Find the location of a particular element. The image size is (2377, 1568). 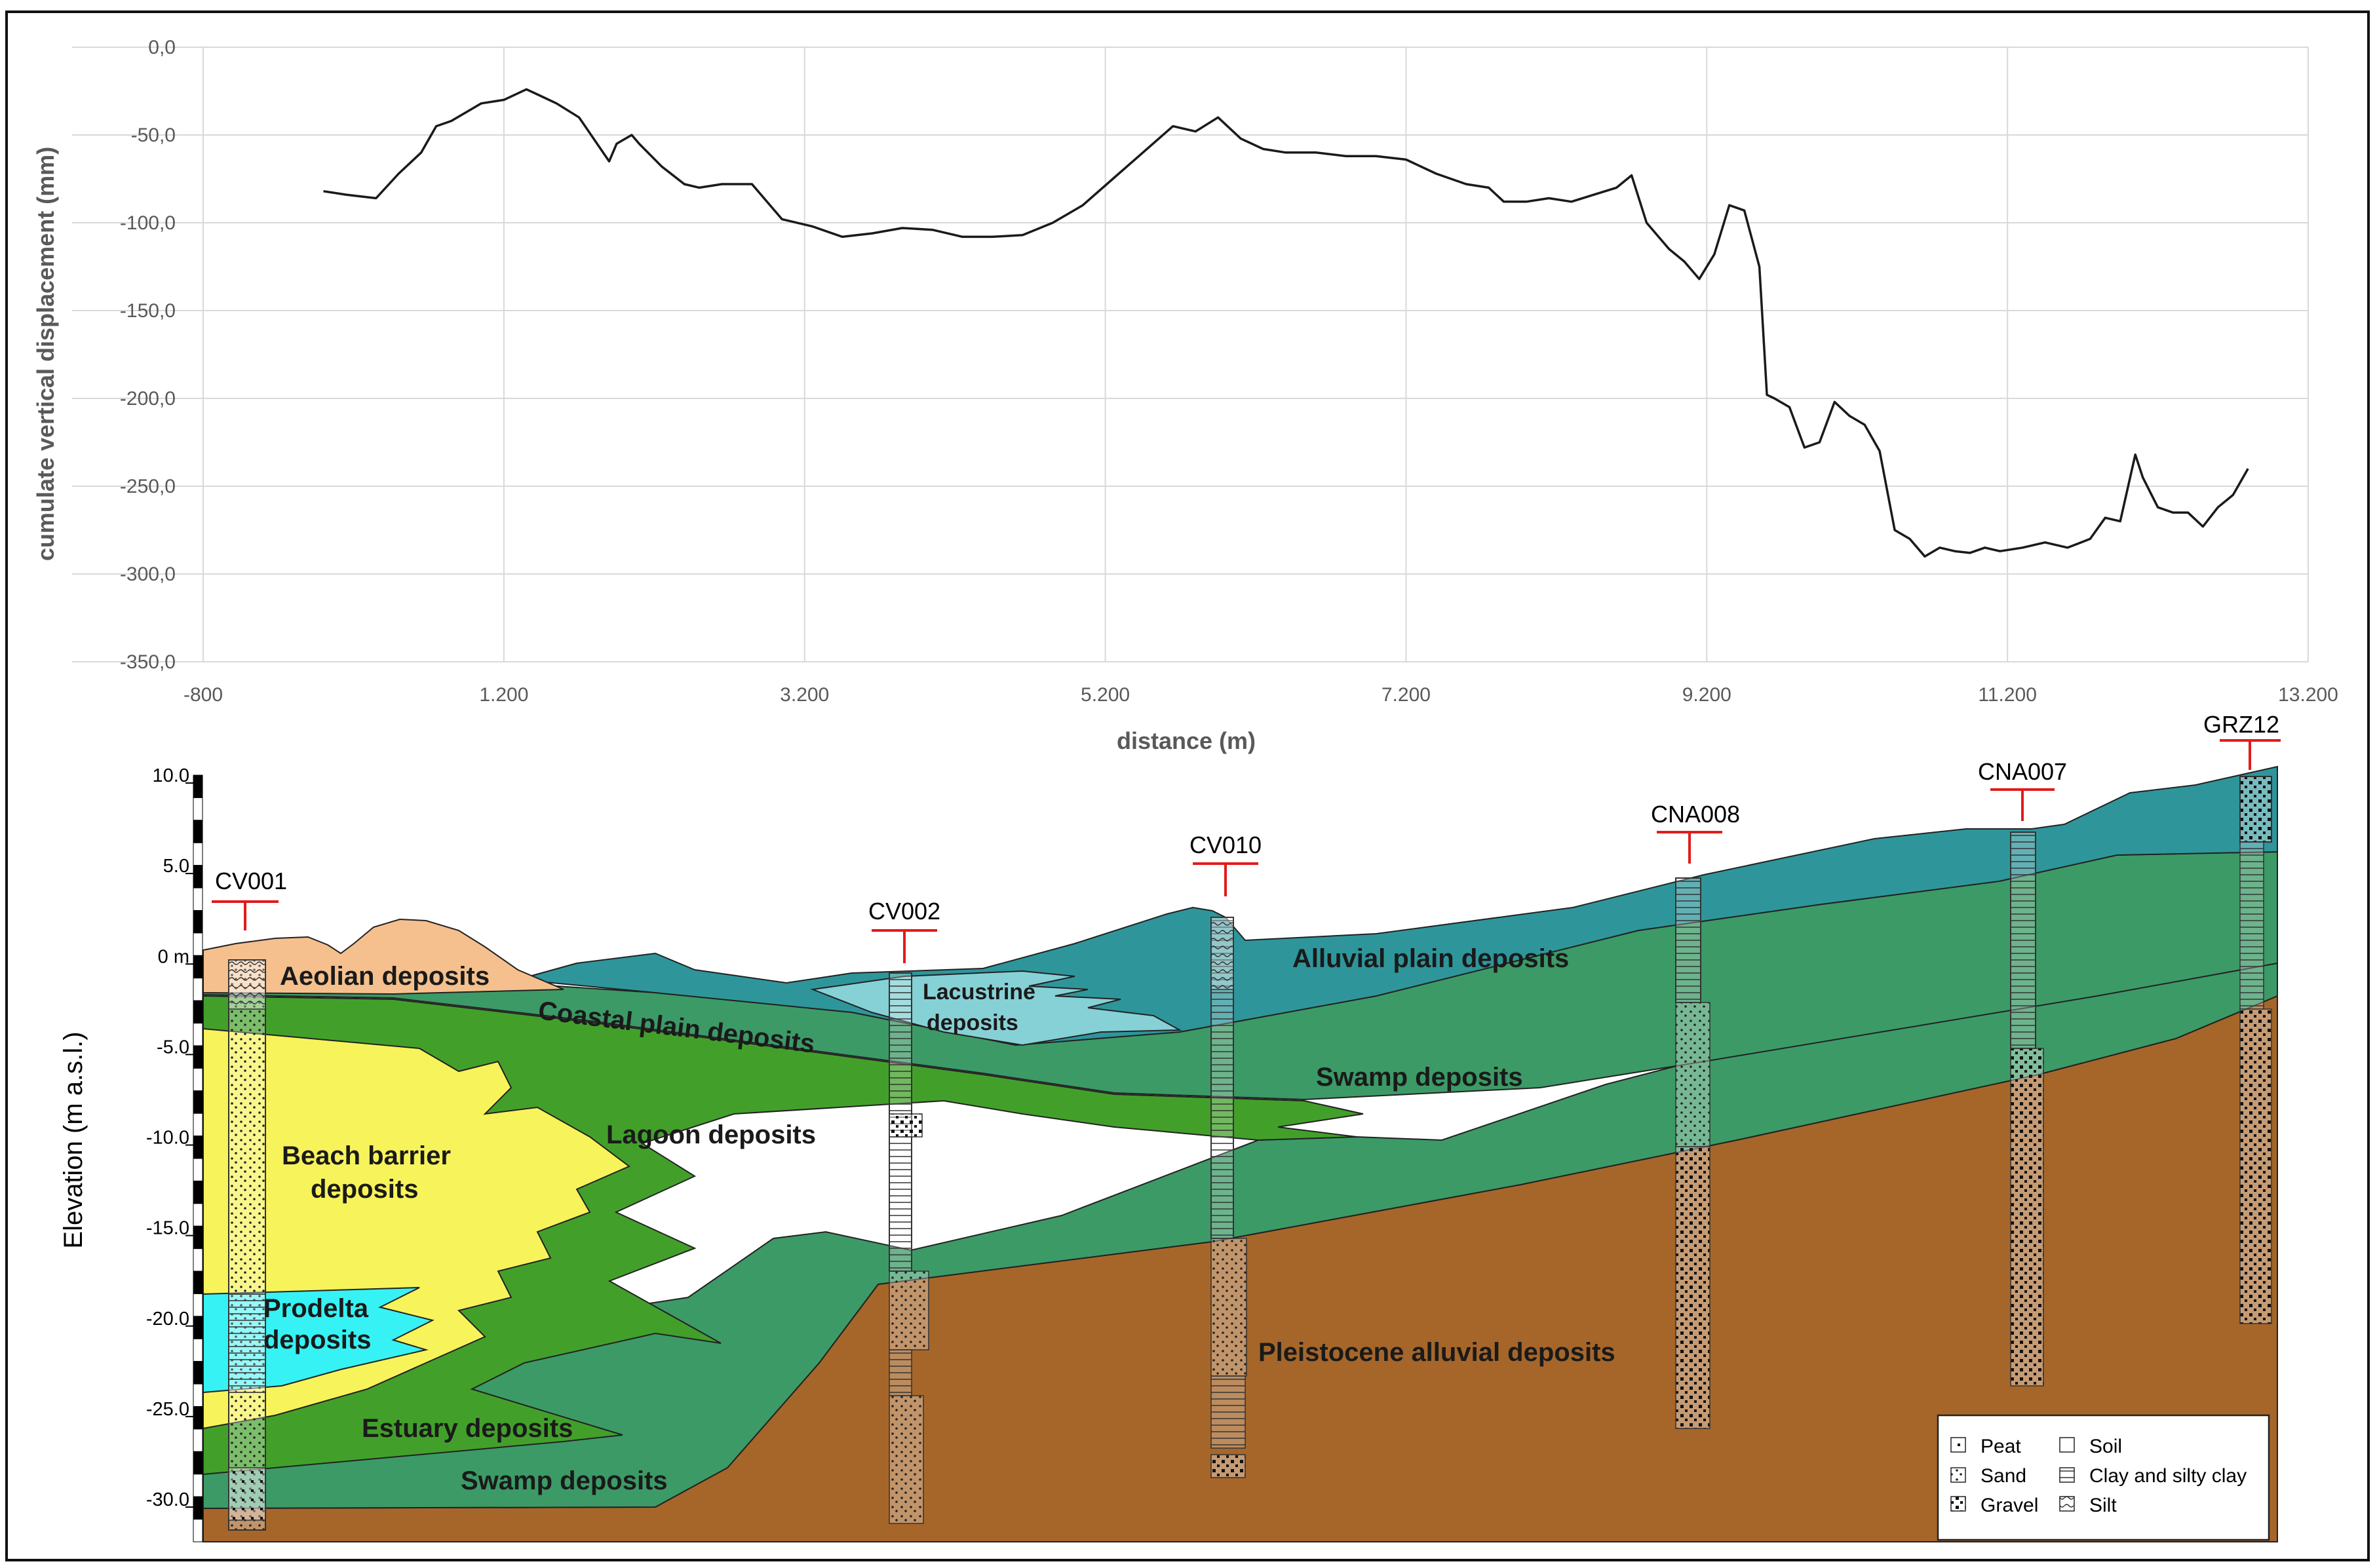

y-axis-title: cumulate vertical displacement (mm) is located at coordinates (45, 354).